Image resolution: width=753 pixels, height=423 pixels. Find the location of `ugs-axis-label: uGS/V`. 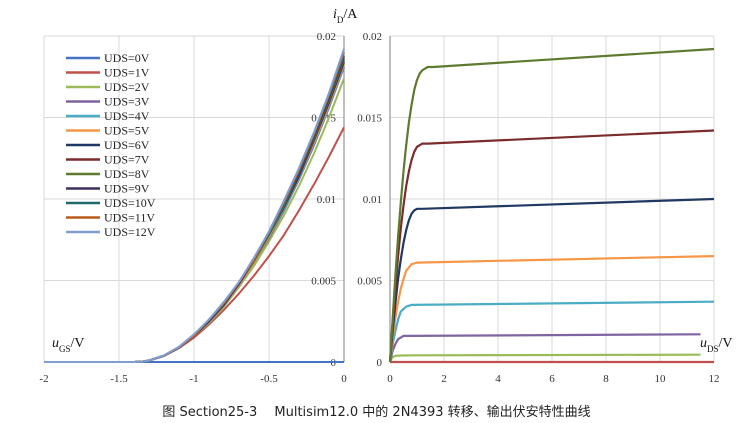

ugs-axis-label: uGS/V is located at coordinates (68, 345).